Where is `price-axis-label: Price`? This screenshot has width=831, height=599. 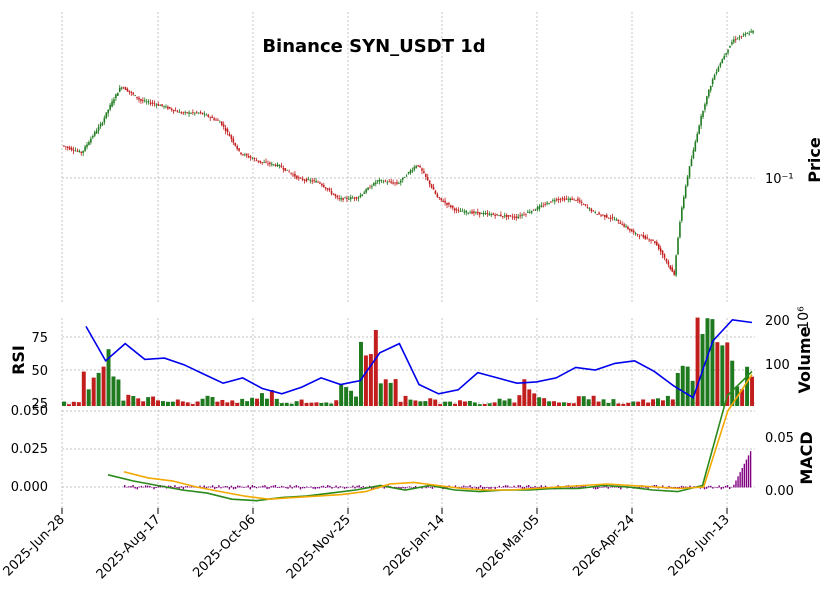
price-axis-label: Price is located at coordinates (814, 160).